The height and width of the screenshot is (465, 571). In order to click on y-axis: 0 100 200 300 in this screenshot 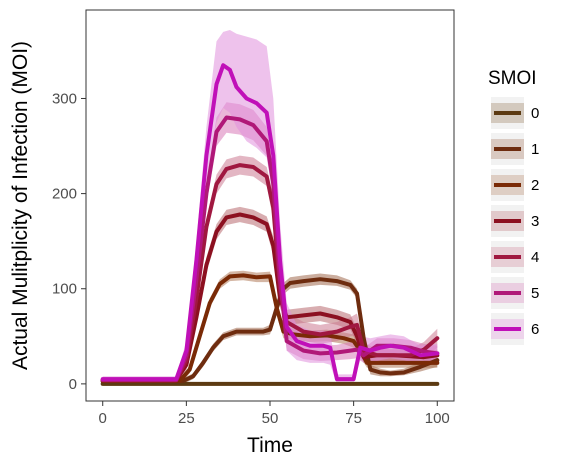, I will do `click(69, 241)`.